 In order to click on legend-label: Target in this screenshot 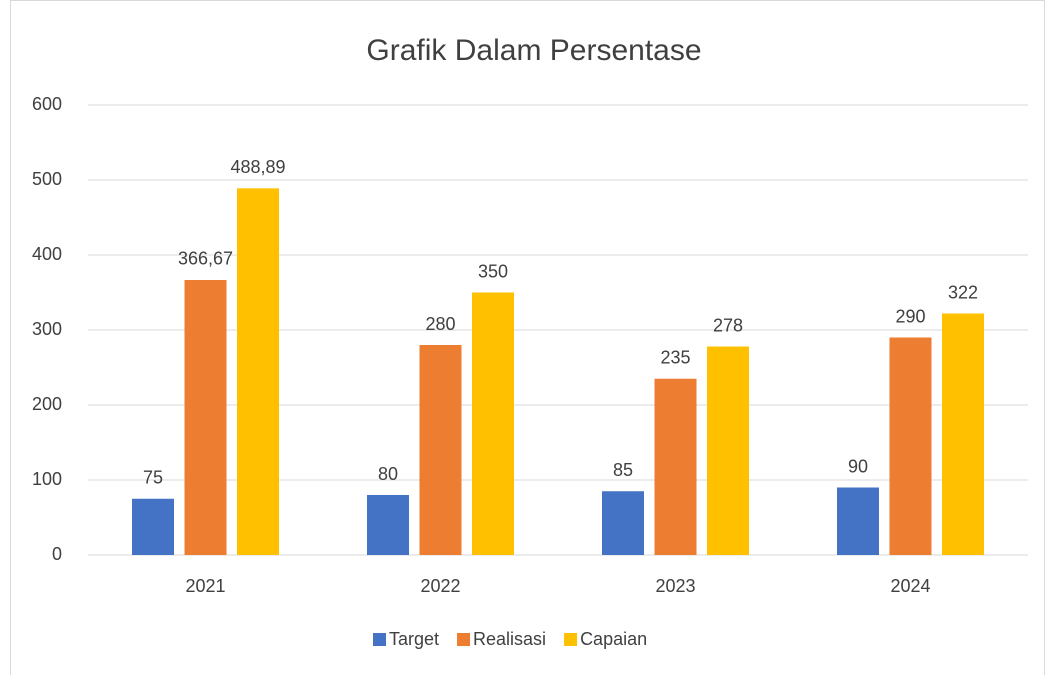, I will do `click(414, 639)`.